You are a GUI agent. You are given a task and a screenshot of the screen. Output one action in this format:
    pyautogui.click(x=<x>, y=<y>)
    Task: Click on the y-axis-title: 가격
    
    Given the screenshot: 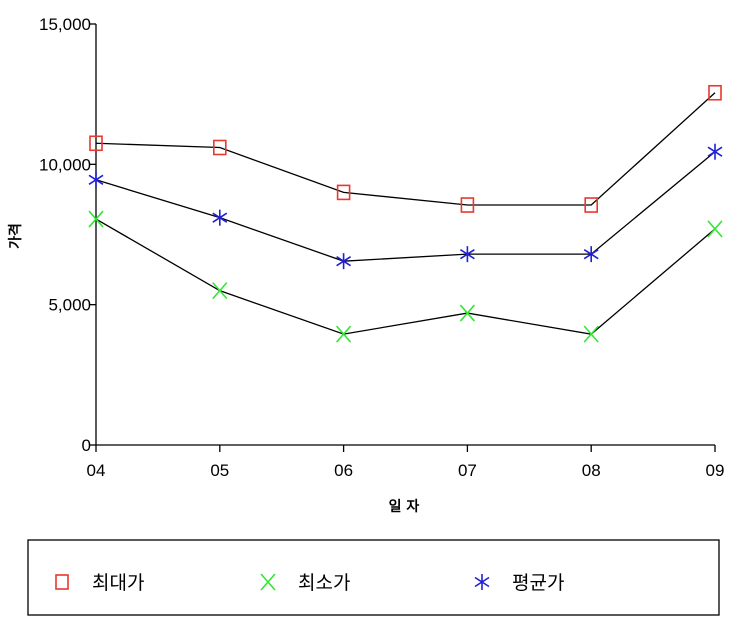 What is the action you would take?
    pyautogui.click(x=15, y=236)
    